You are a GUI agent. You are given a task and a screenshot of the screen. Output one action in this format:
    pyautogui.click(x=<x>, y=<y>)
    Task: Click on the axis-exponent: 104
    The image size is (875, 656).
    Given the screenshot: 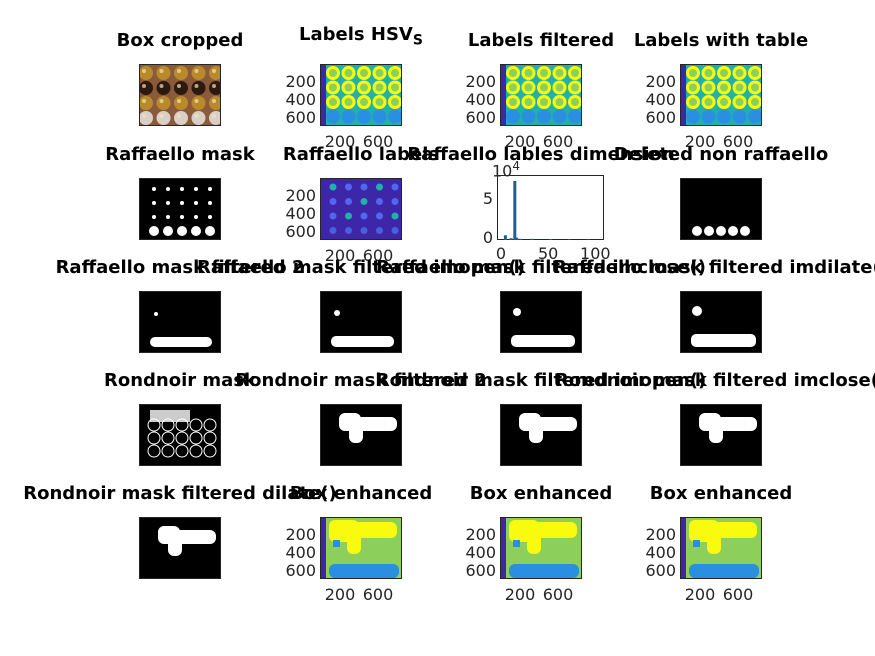 What is the action you would take?
    pyautogui.click(x=506, y=170)
    